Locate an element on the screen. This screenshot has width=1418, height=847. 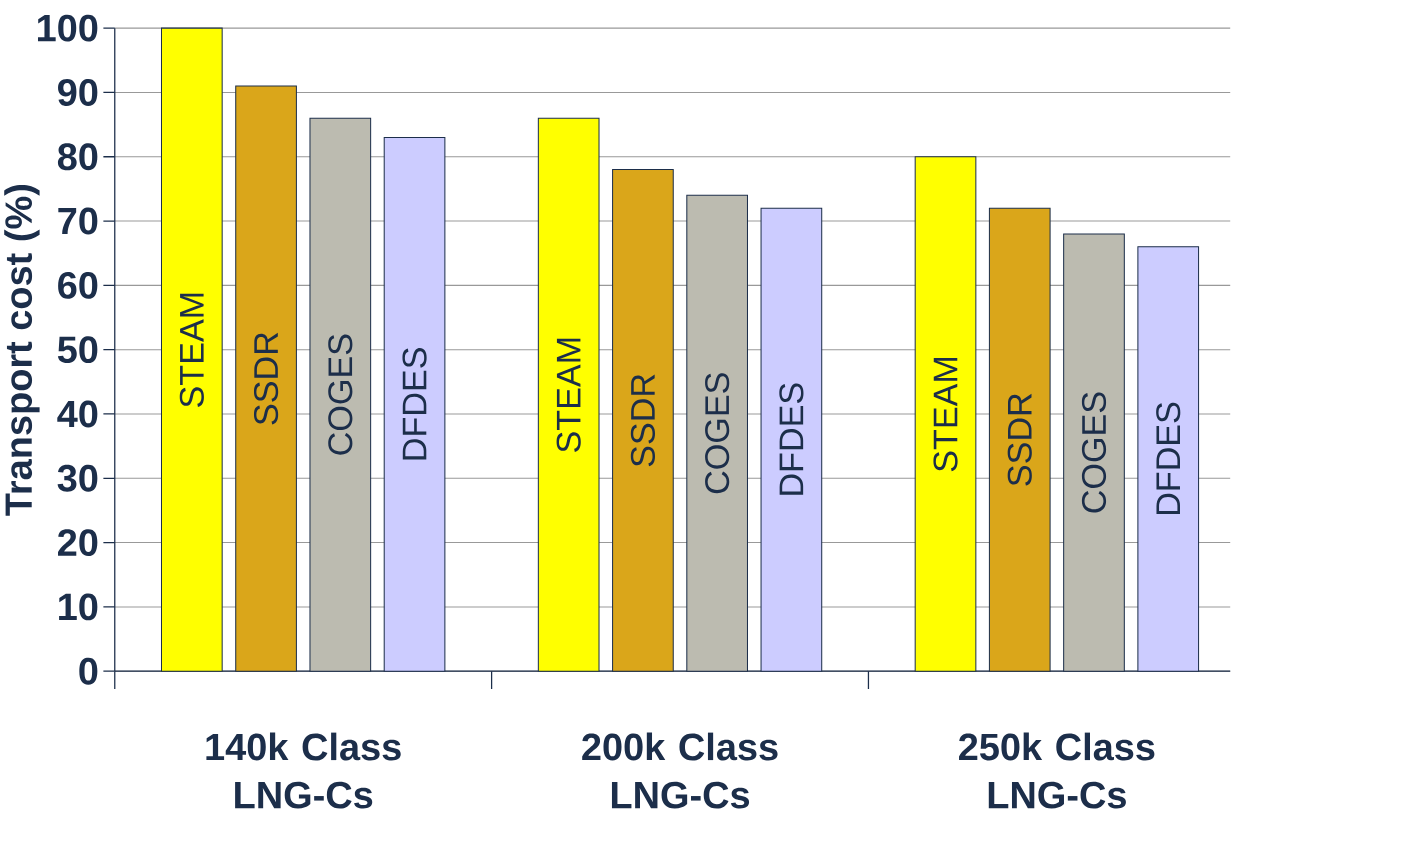
series-label: STEAM is located at coordinates (945, 414).